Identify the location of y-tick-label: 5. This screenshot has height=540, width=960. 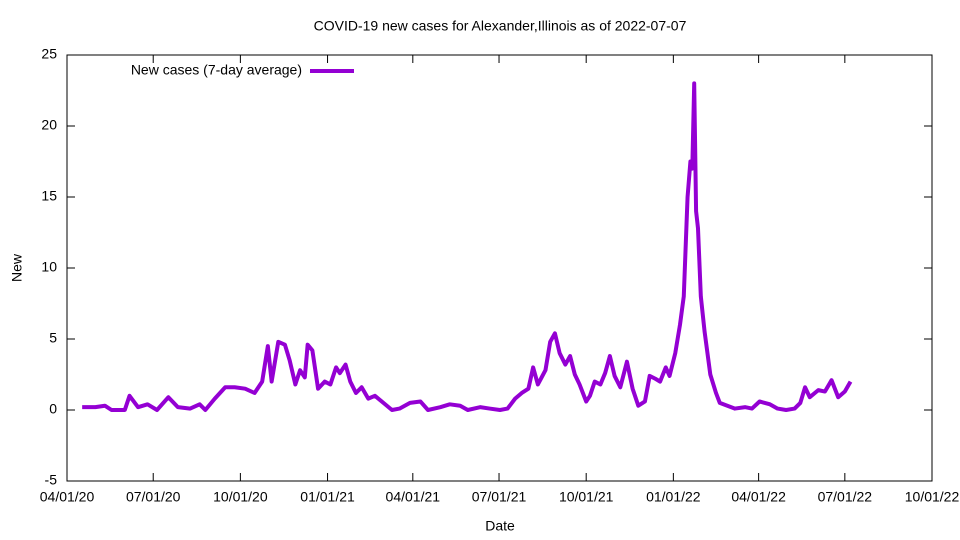
(53, 338).